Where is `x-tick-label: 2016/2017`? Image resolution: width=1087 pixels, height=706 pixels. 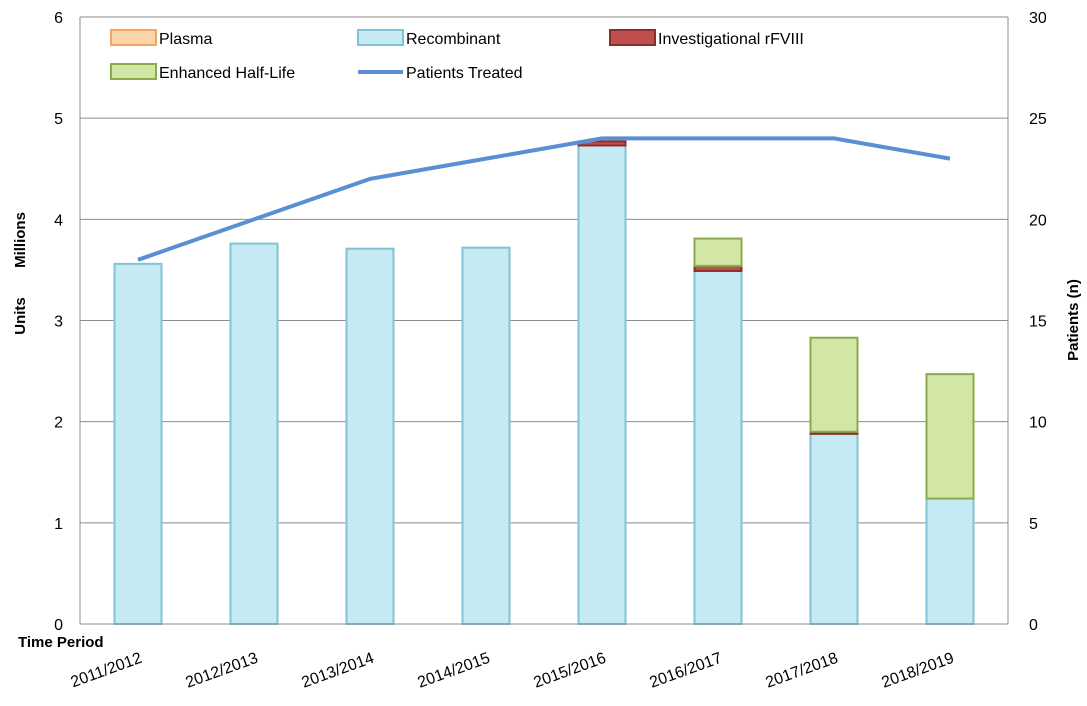 x-tick-label: 2016/2017 is located at coordinates (685, 671).